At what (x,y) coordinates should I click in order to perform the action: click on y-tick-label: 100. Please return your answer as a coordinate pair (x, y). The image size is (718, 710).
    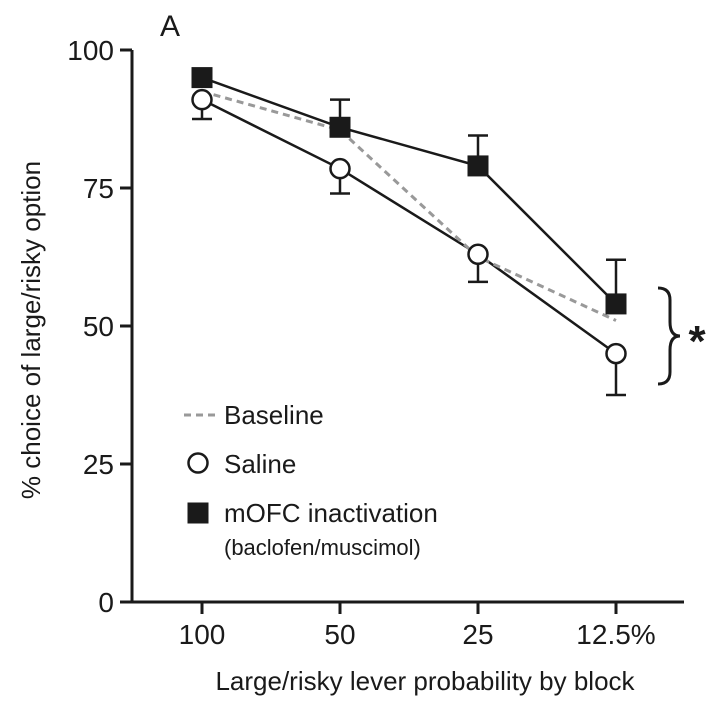
    Looking at the image, I should click on (90, 50).